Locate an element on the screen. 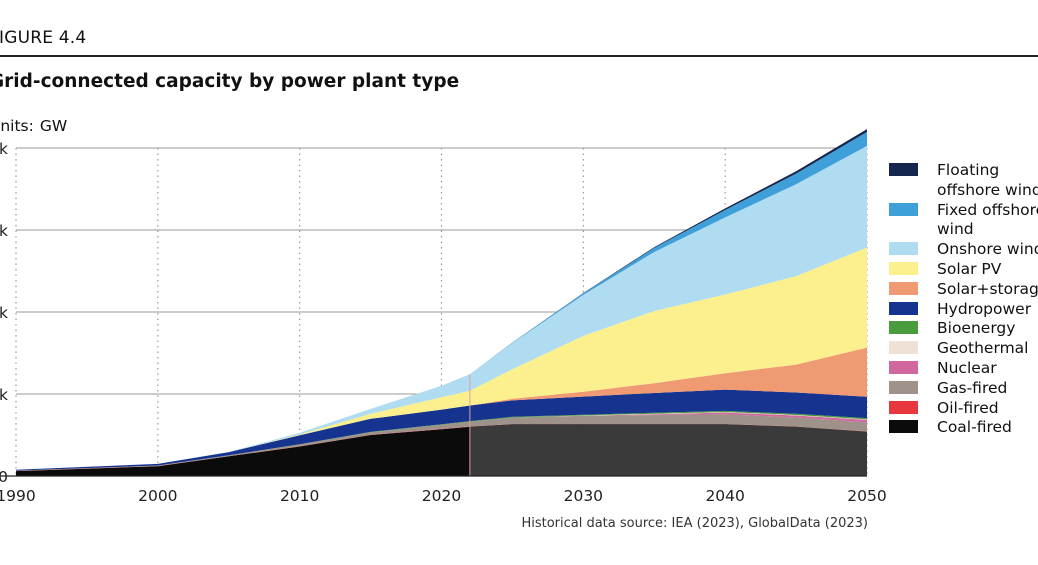 Image resolution: width=1038 pixels, height=565 pixels. x-tick-label: 1990 is located at coordinates (18, 496).